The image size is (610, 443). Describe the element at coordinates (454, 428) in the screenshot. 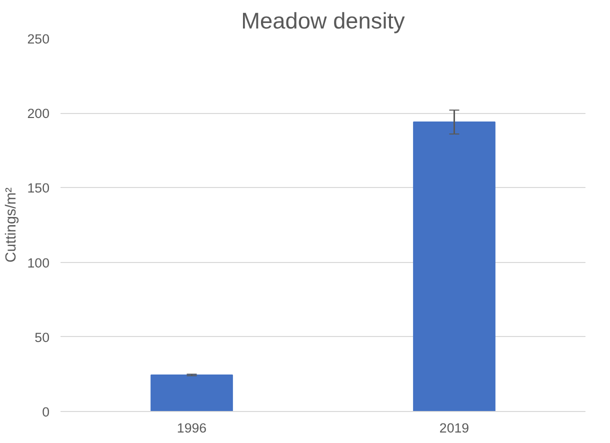

I see `x-tick-label: 2019` at that location.